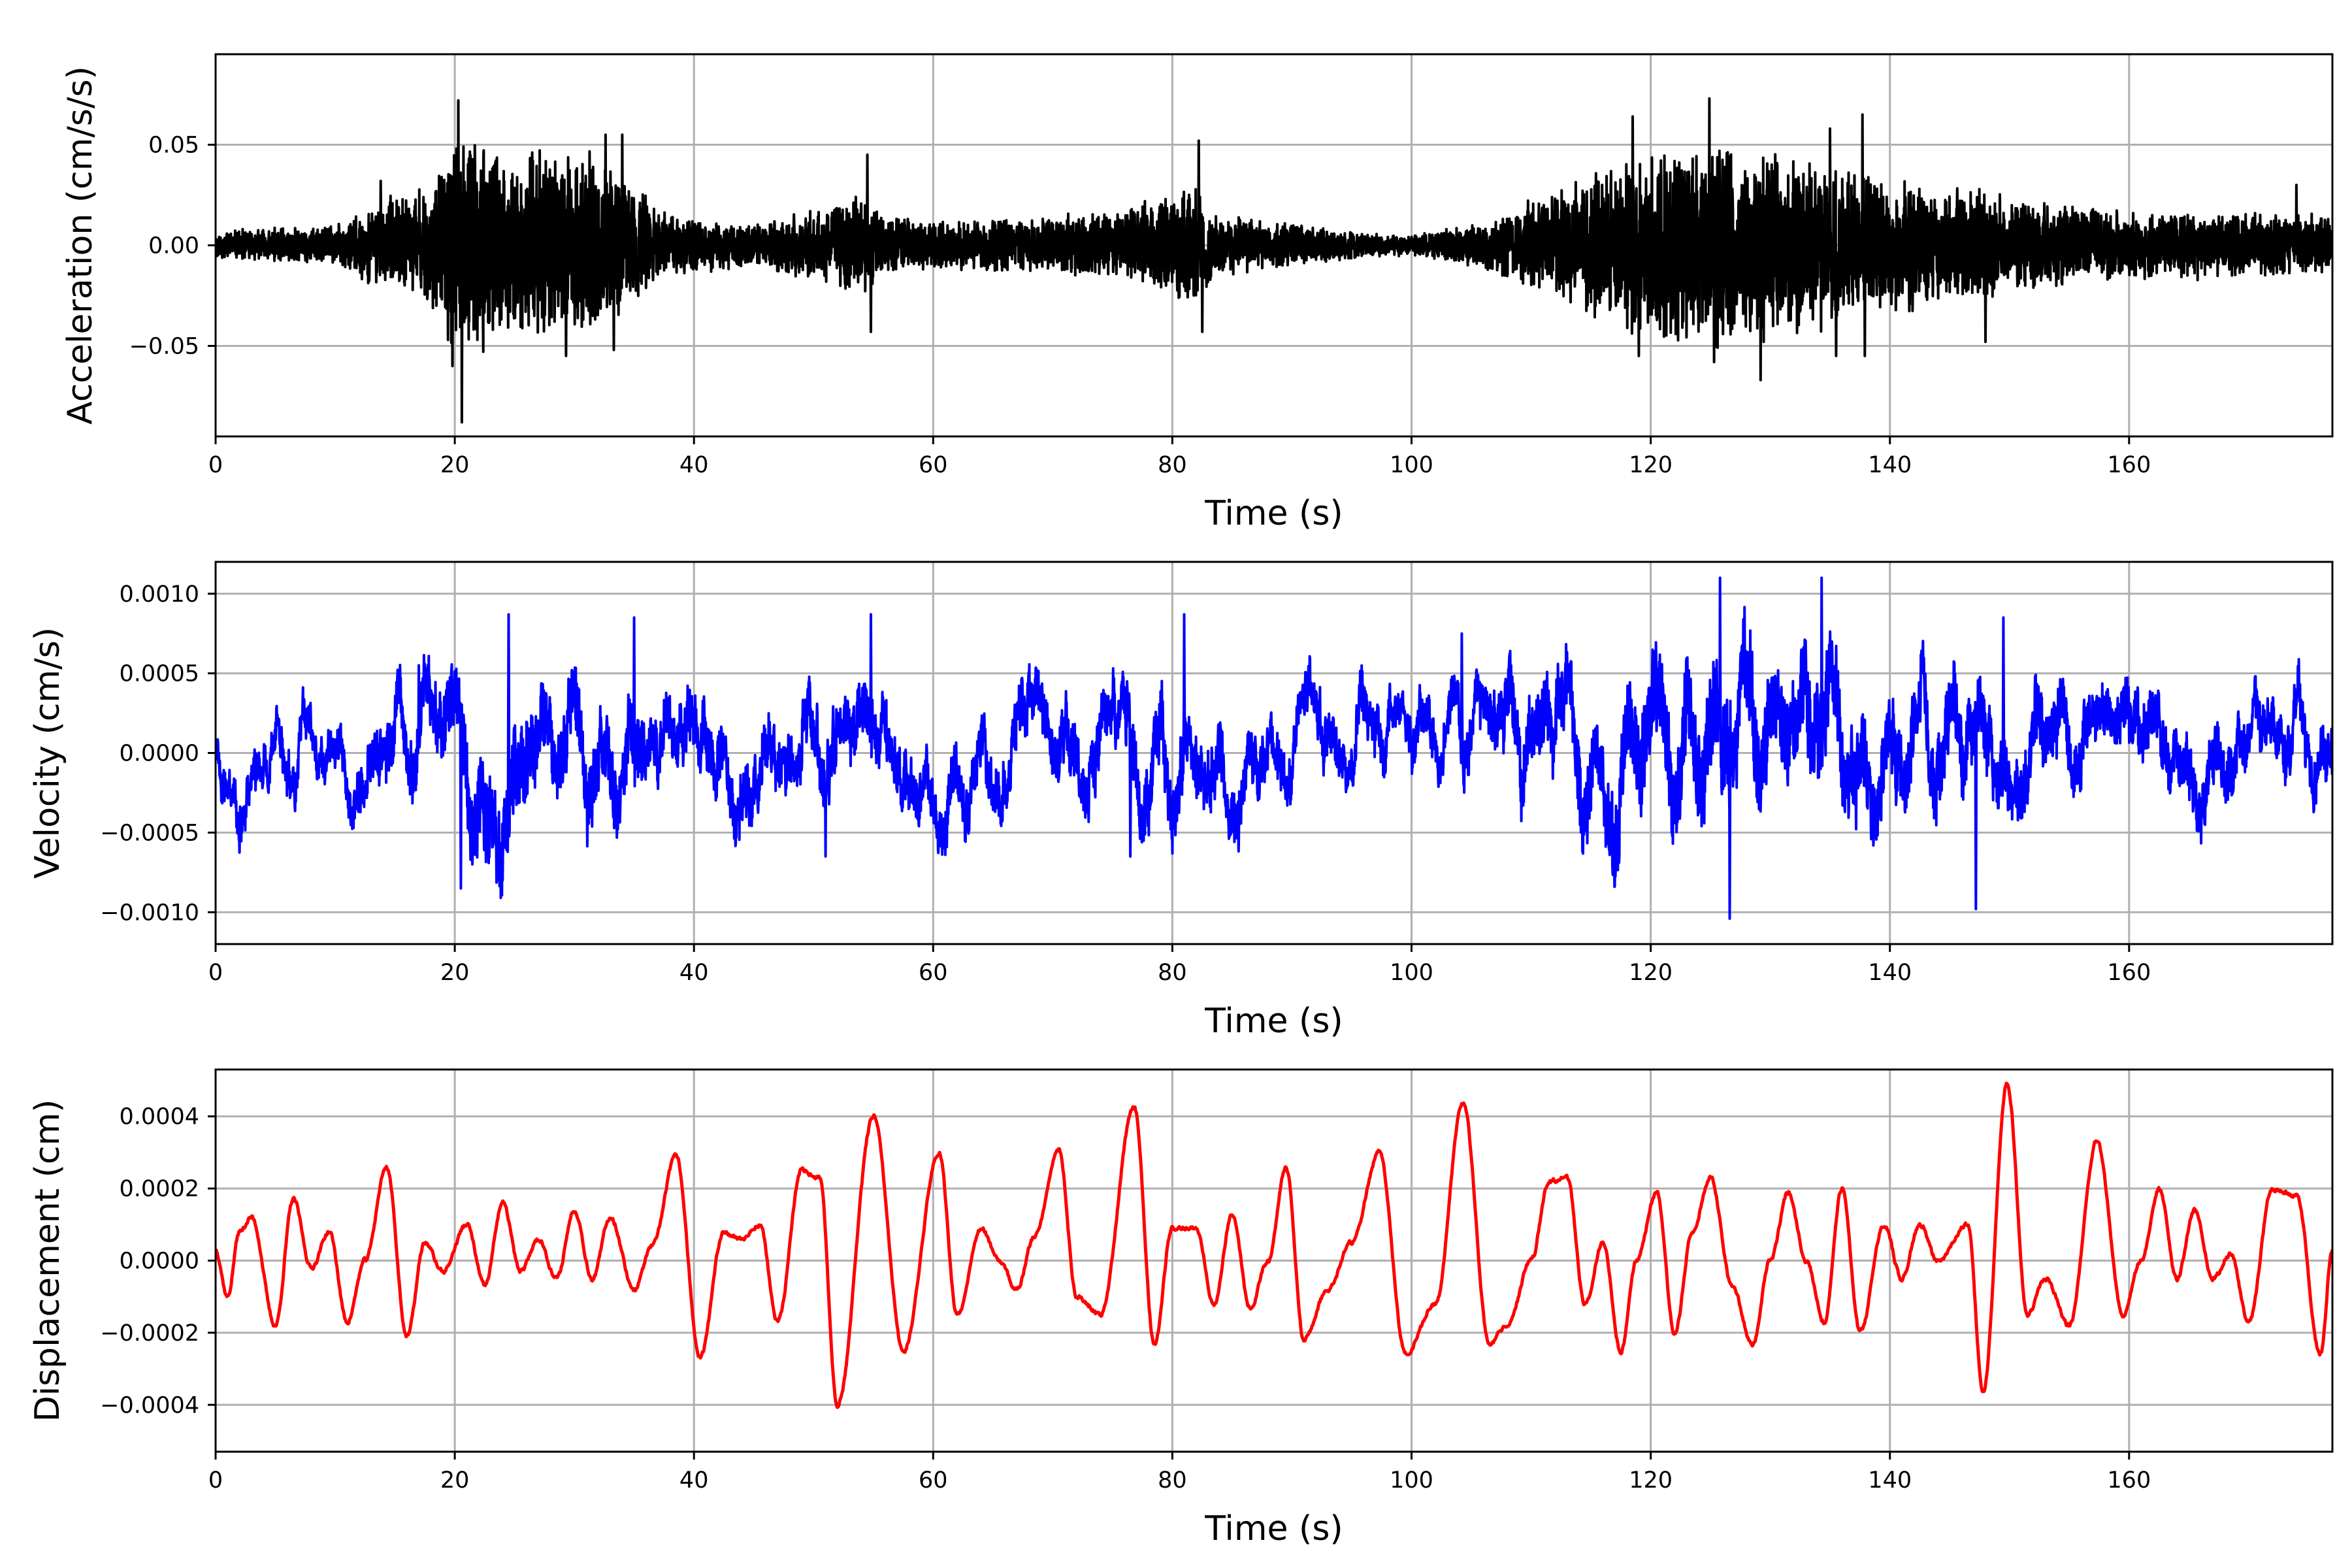  I want to click on displacement-xtick-label-100: 100, so click(1411, 1480).